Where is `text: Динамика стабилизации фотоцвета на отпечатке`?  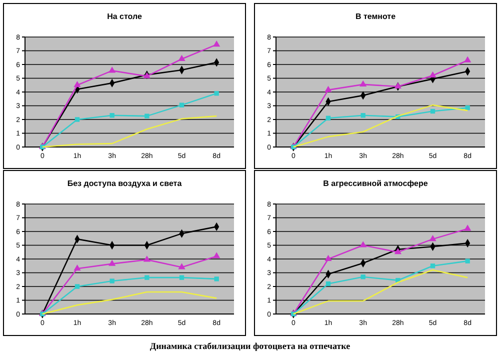
text: Динамика стабилизации фотоцвета на отпечатке is located at coordinates (250, 346).